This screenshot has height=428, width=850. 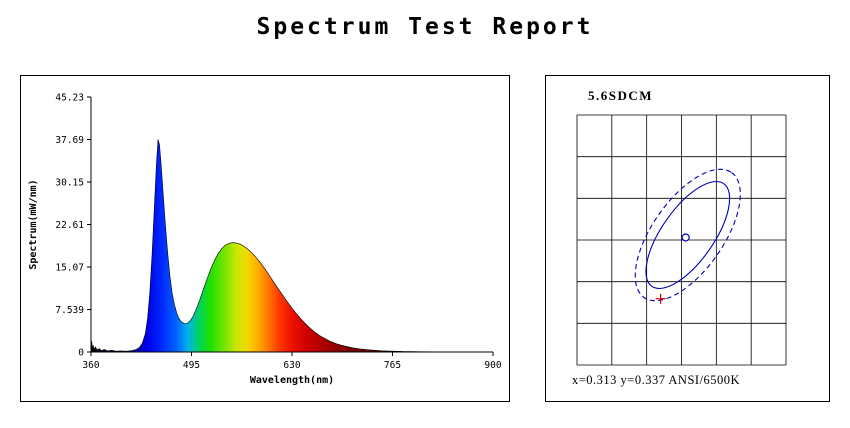 What do you see at coordinates (292, 380) in the screenshot?
I see `x-axis-label: Wavelength(nm)` at bounding box center [292, 380].